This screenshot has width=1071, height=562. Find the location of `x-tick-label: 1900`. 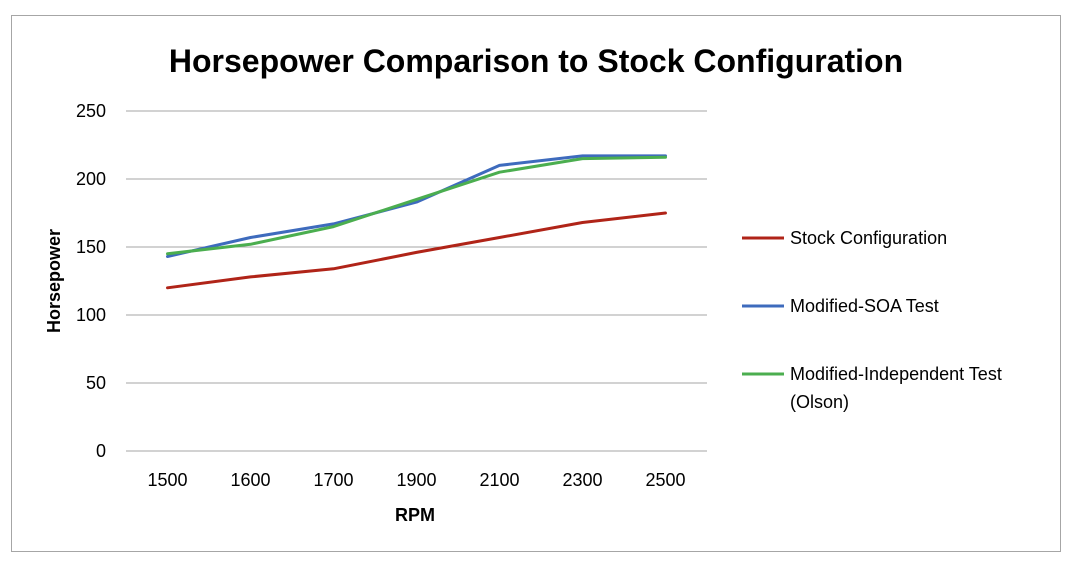

x-tick-label: 1900 is located at coordinates (416, 480).